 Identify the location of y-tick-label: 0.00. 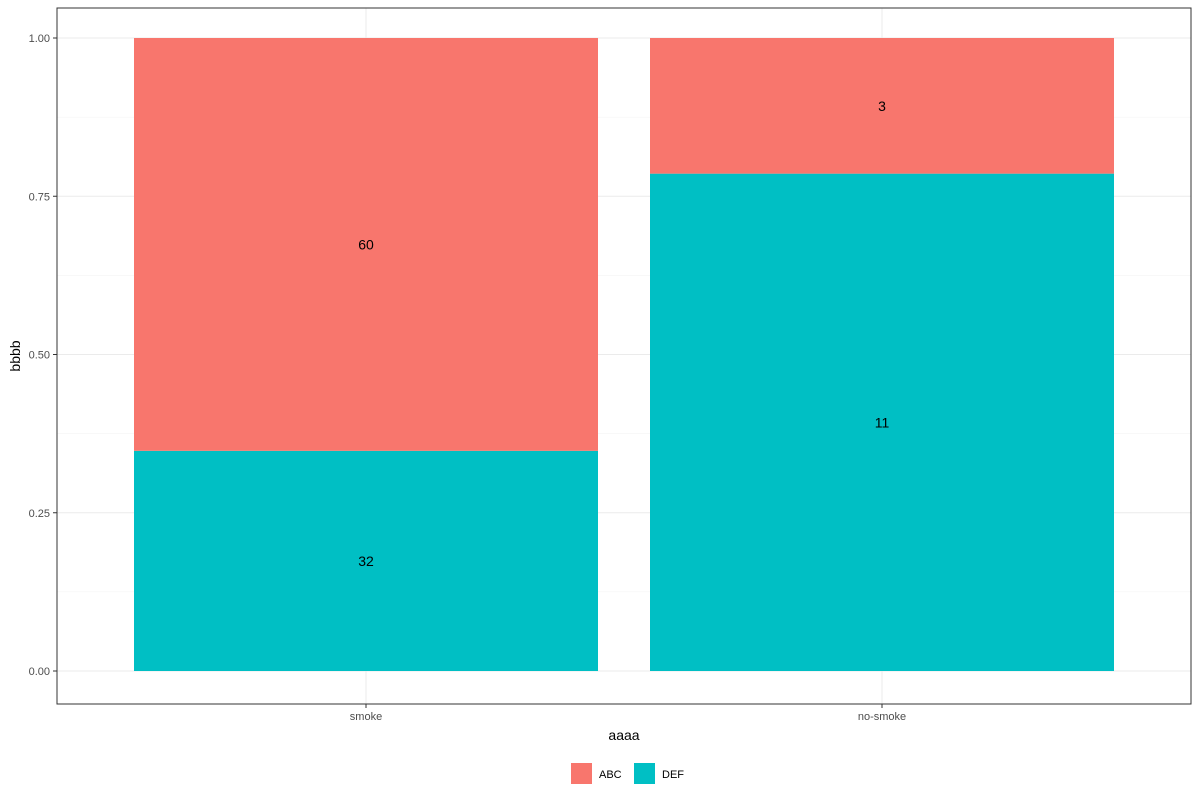
(39, 672).